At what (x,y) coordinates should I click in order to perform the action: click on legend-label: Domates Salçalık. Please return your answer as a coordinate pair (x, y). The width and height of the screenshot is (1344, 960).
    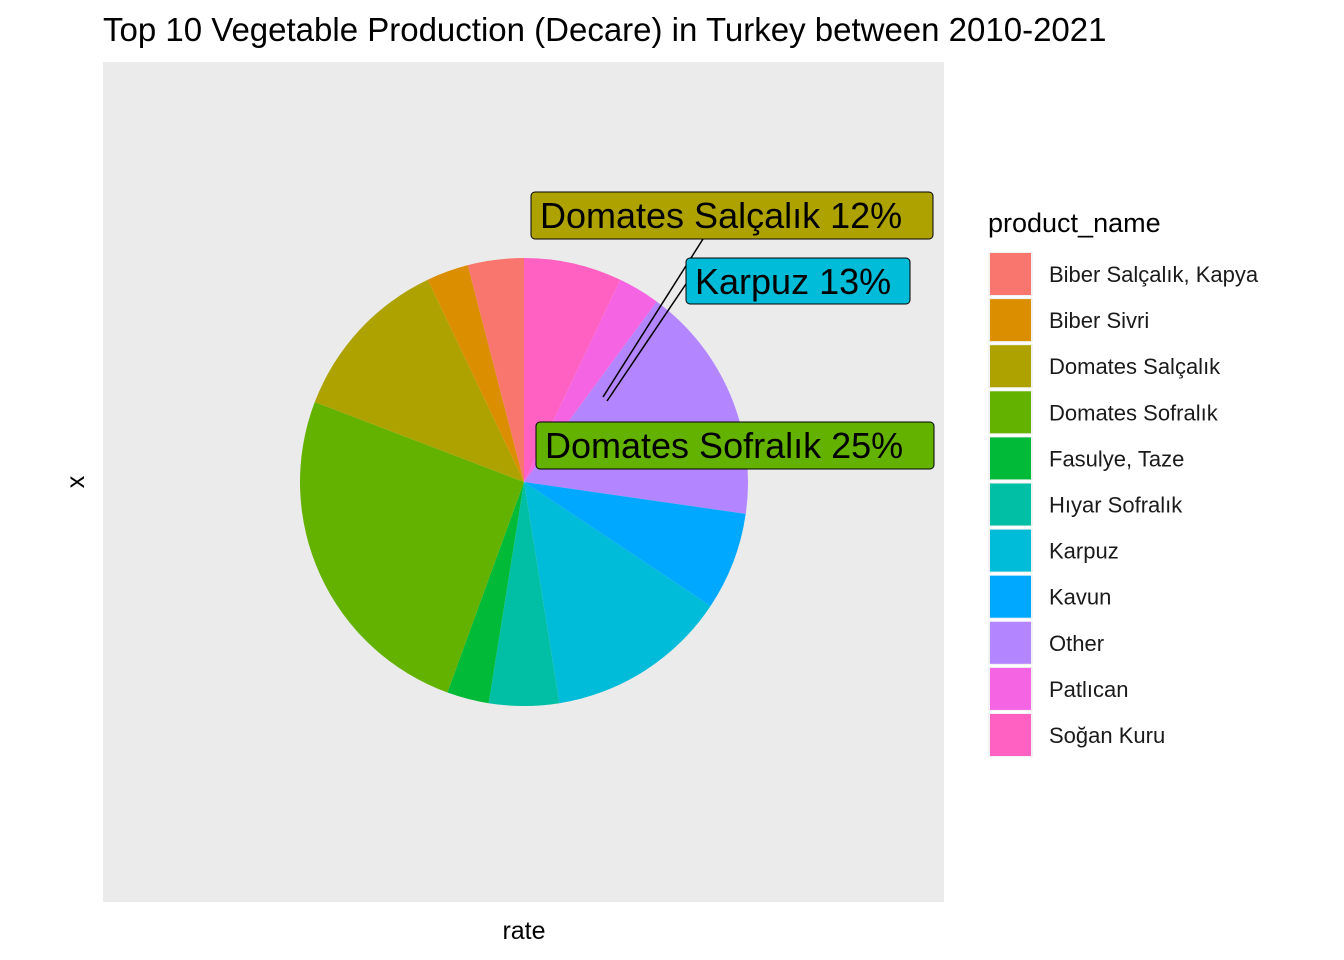
    Looking at the image, I should click on (1135, 366).